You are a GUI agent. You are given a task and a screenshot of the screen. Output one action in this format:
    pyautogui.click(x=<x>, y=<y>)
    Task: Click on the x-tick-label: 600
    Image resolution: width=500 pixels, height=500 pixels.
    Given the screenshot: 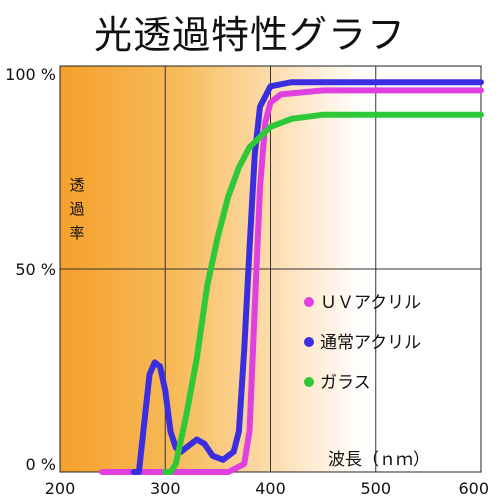 What is the action you would take?
    pyautogui.click(x=473, y=488)
    